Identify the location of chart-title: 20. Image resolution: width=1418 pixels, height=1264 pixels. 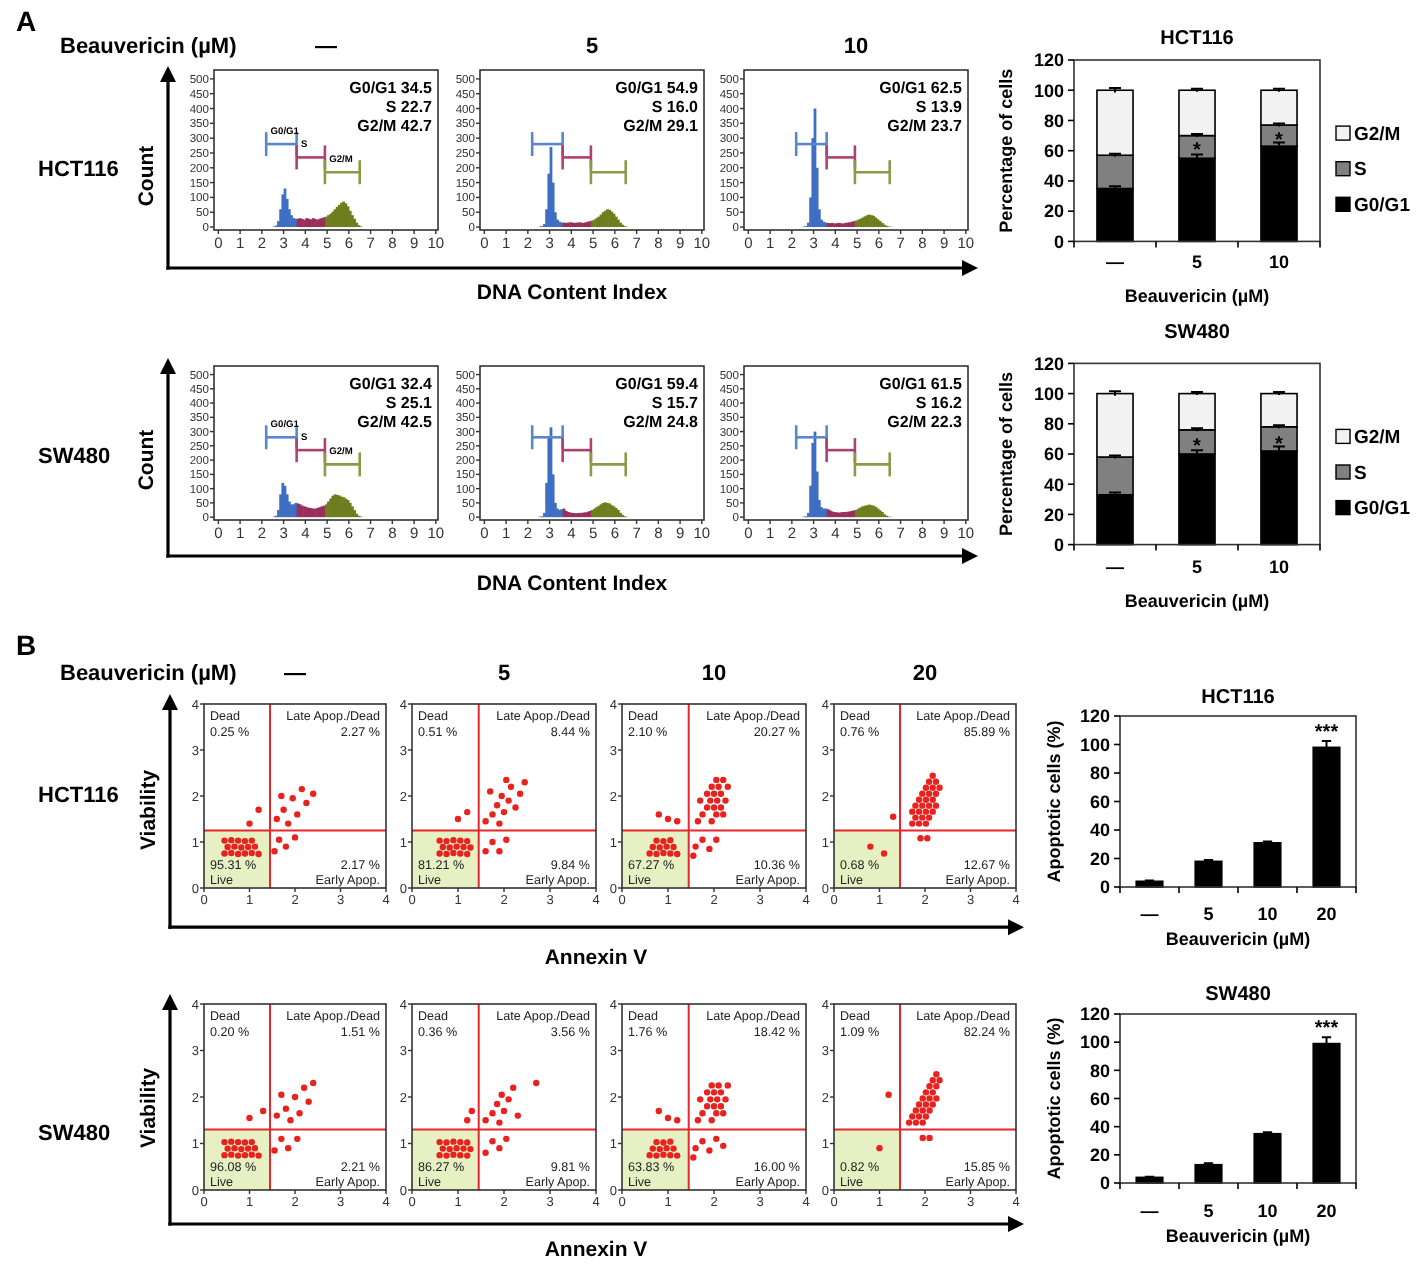
(925, 674).